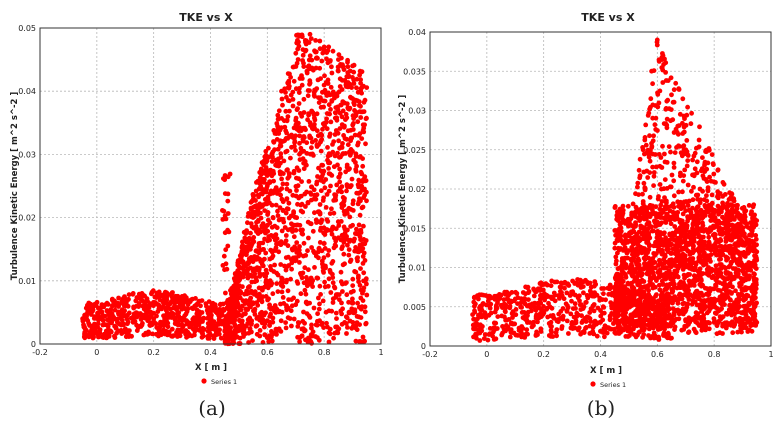  What do you see at coordinates (224, 382) in the screenshot?
I see `legend-label: Series 1` at bounding box center [224, 382].